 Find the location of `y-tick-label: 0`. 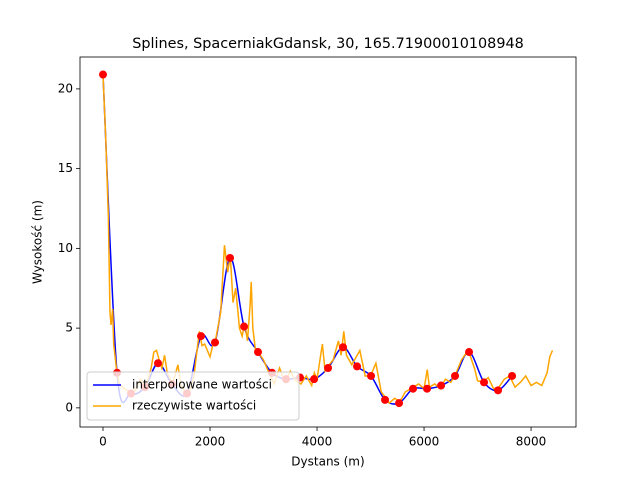

y-tick-label: 0 is located at coordinates (69, 407).